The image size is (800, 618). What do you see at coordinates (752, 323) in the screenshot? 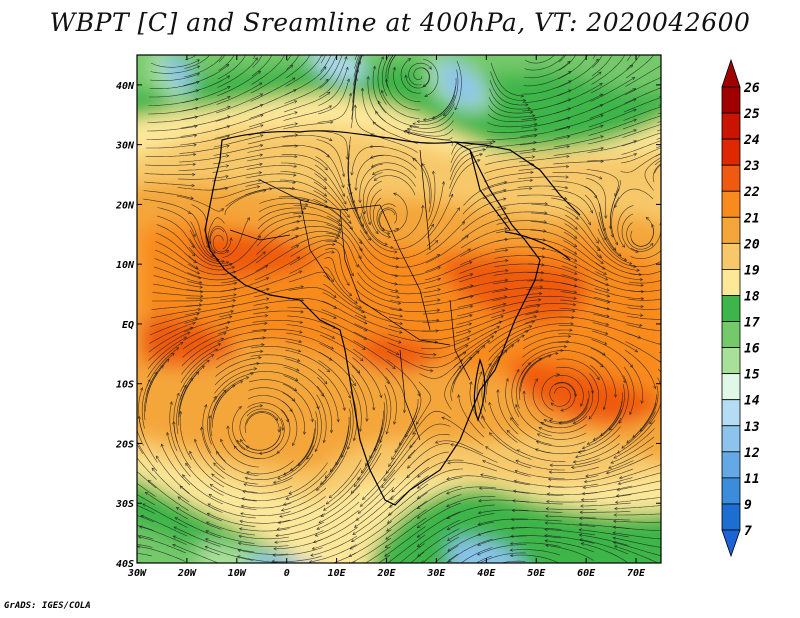
I see `colorbar-label: 17` at bounding box center [752, 323].